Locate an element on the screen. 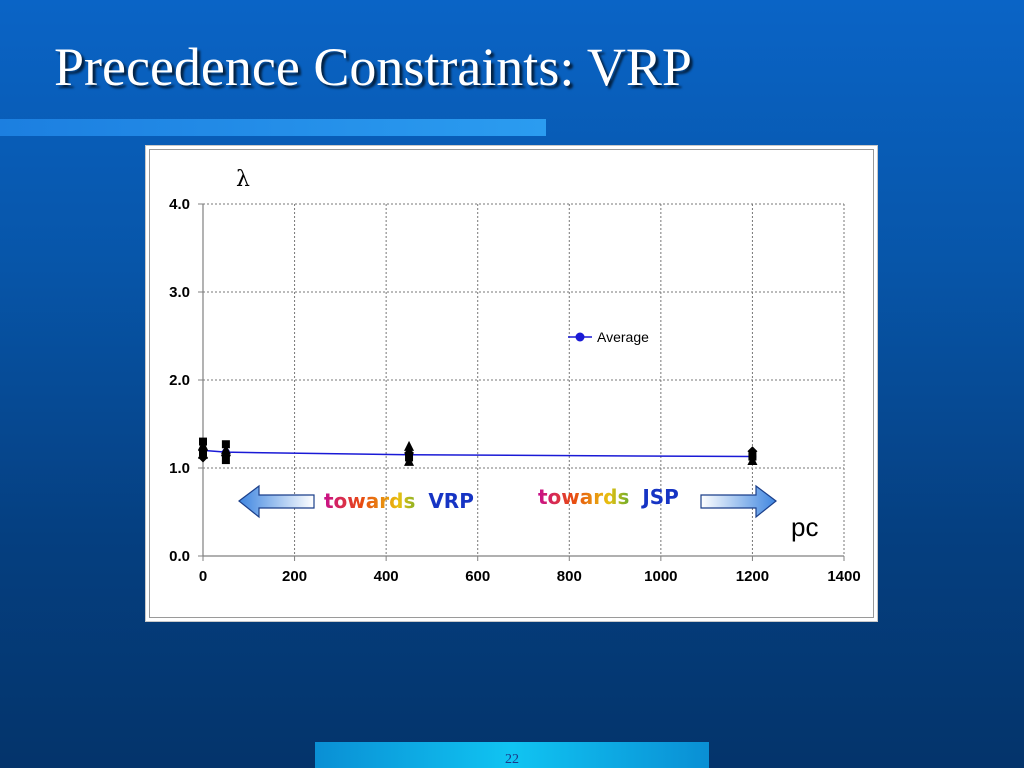  x-tick-label: 800 is located at coordinates (569, 576).